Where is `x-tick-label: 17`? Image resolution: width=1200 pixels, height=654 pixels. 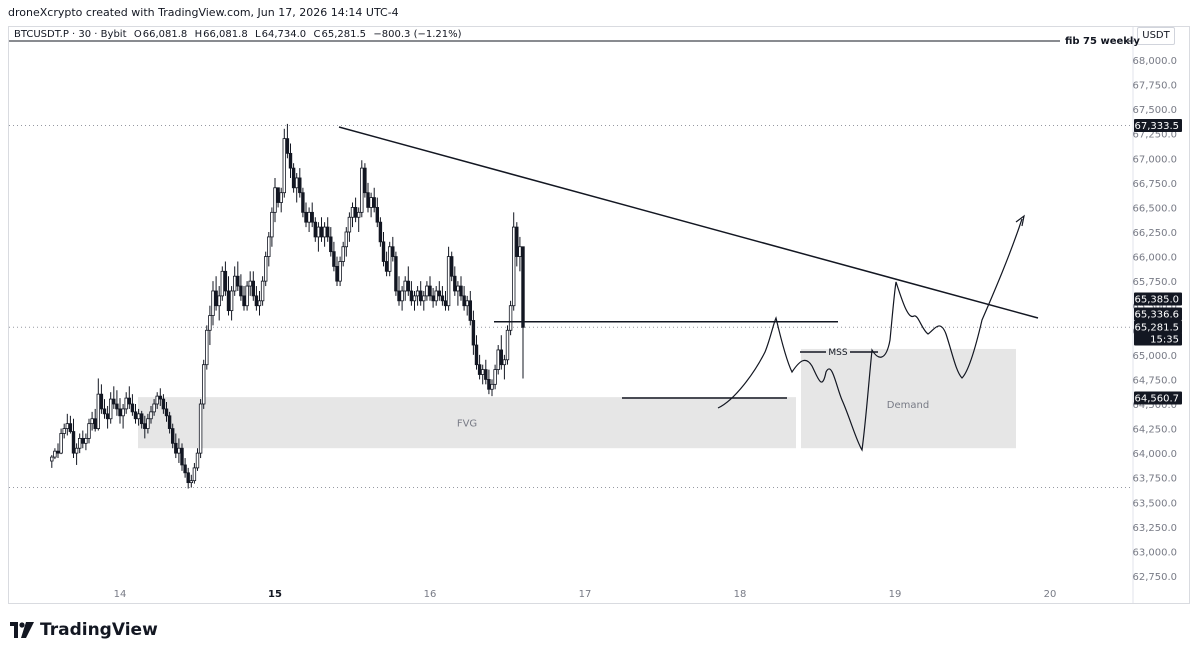
x-tick-label: 17 is located at coordinates (585, 594).